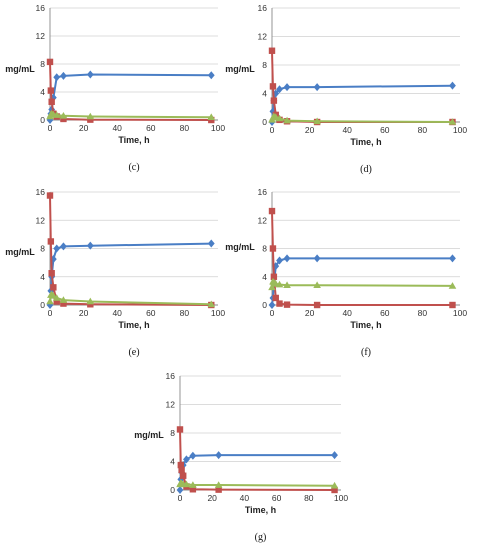 The height and width of the screenshot is (550, 478). What do you see at coordinates (366, 169) in the screenshot?
I see `panel-caption: (d)` at bounding box center [366, 169].